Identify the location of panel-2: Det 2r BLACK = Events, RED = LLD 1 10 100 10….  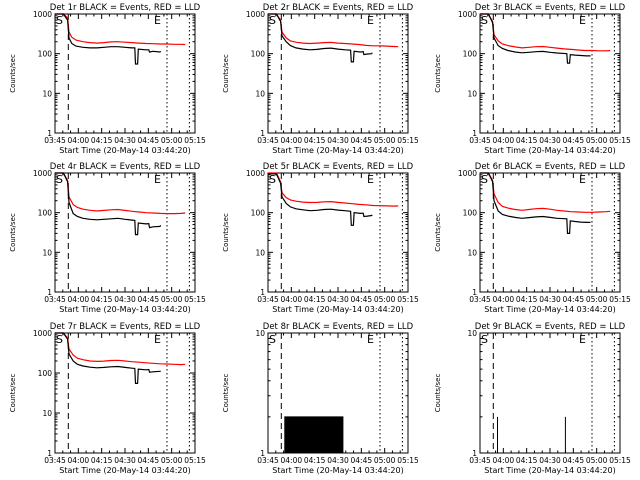
(320, 79).